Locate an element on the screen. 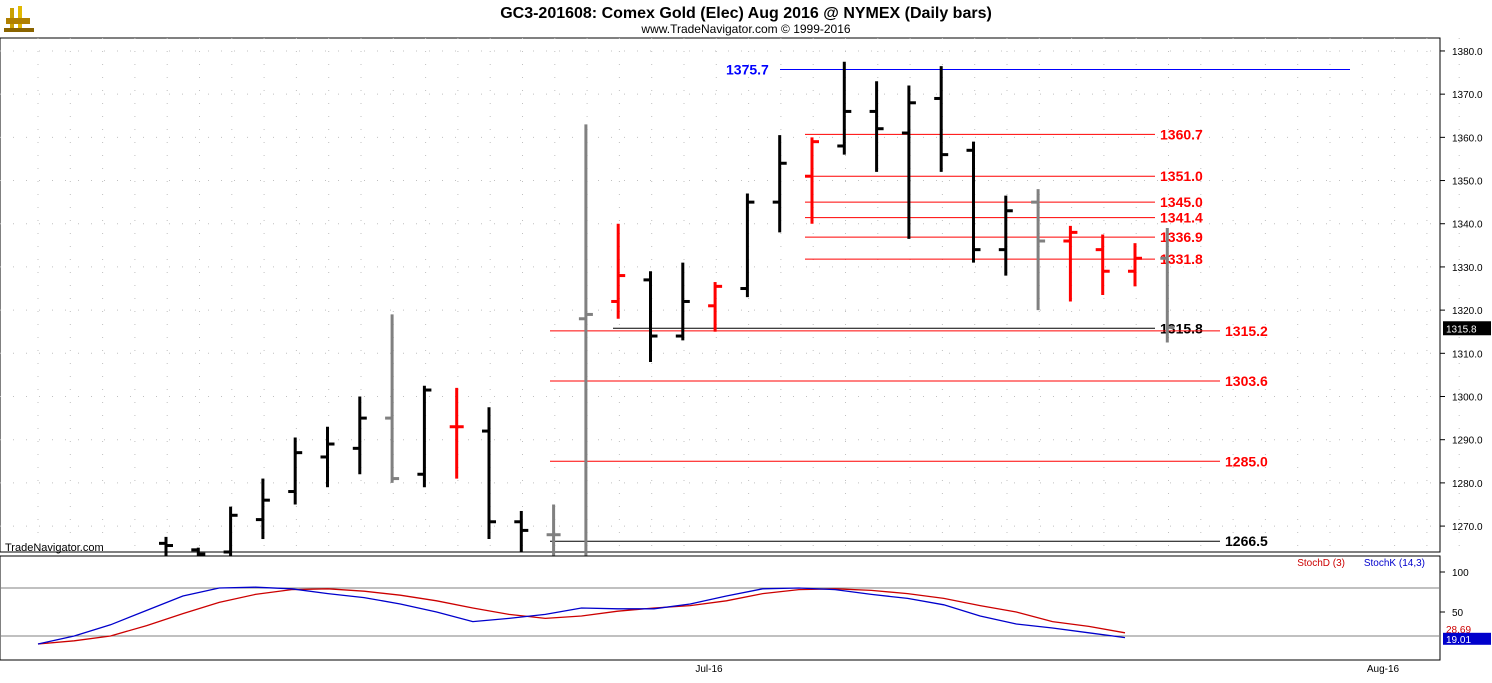 This screenshot has width=1492, height=683. stoch-d-line is located at coordinates (581, 616).